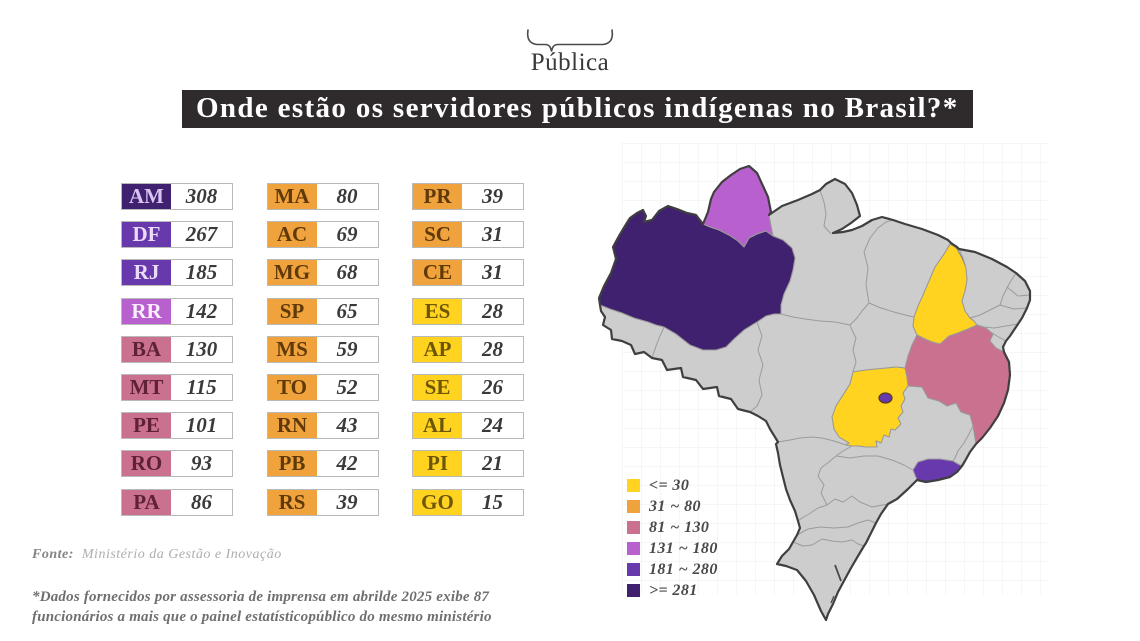 Image resolution: width=1140 pixels, height=641 pixels. Describe the element at coordinates (201, 310) in the screenshot. I see `state-value: 142` at that location.